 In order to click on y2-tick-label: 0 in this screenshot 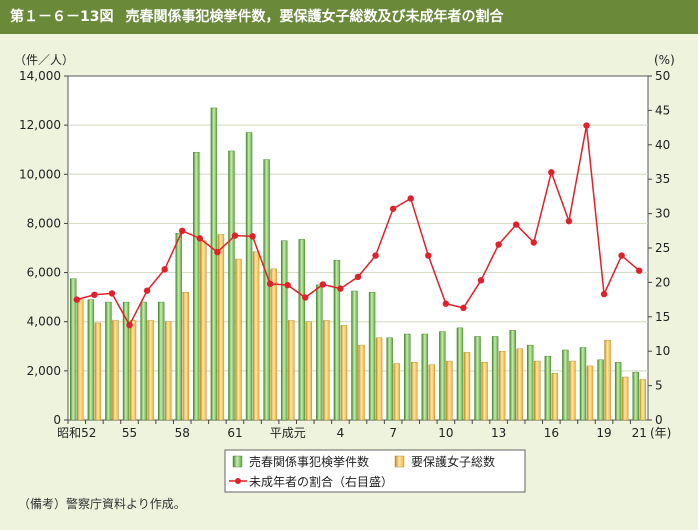, I will do `click(659, 420)`.